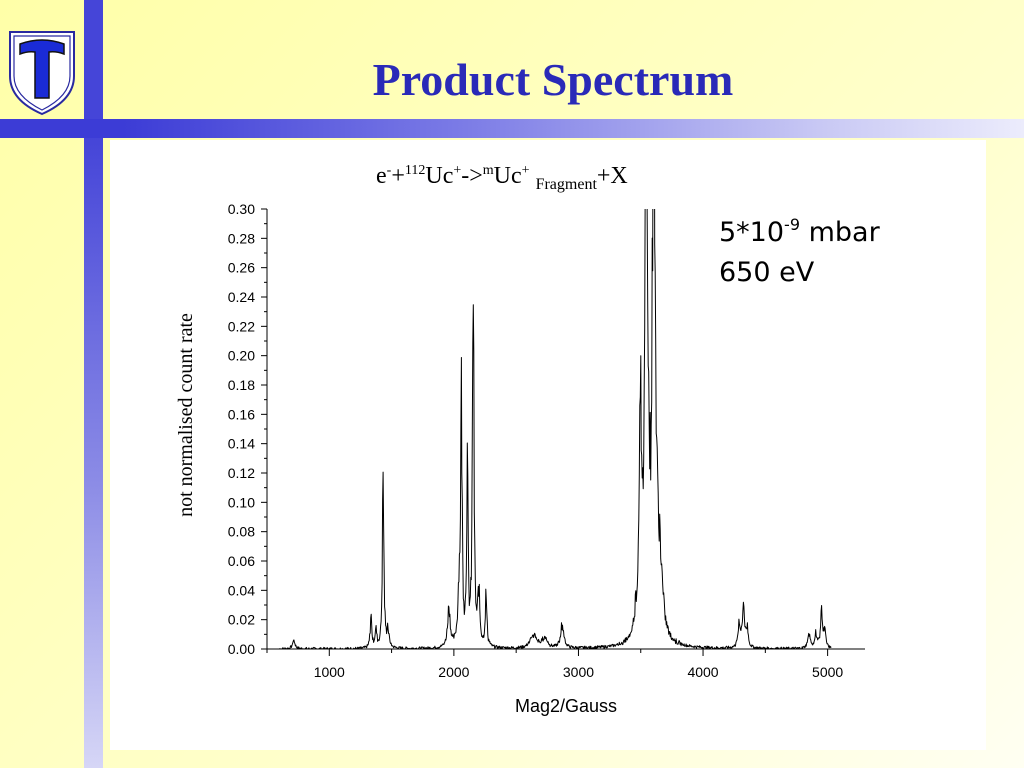 Image resolution: width=1024 pixels, height=768 pixels. Describe the element at coordinates (767, 272) in the screenshot. I see `energy-annotation: 650 eV` at that location.